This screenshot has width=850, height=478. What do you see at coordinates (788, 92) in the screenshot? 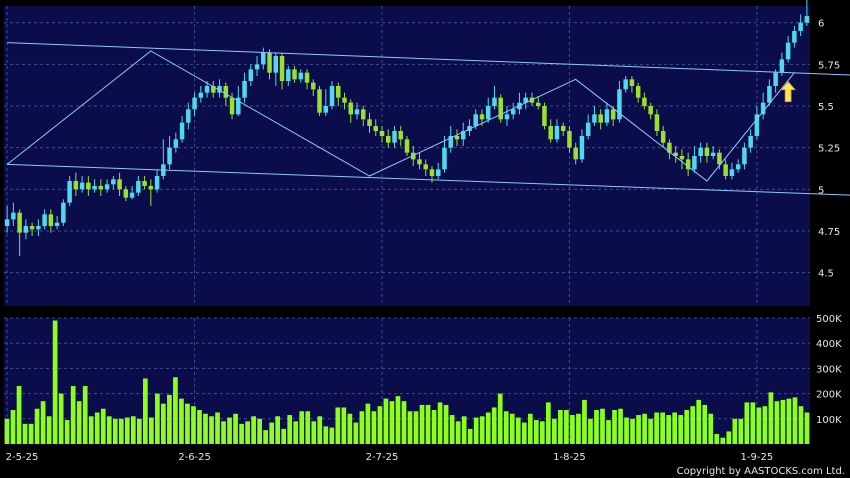
I see `buy-signal-arrow` at bounding box center [788, 92].